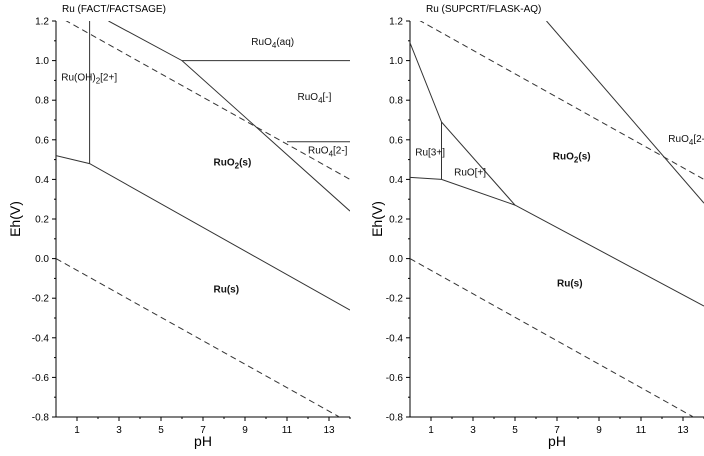  Describe the element at coordinates (686, 140) in the screenshot. I see `chart-2-region-label: RuO4[2-]` at that location.